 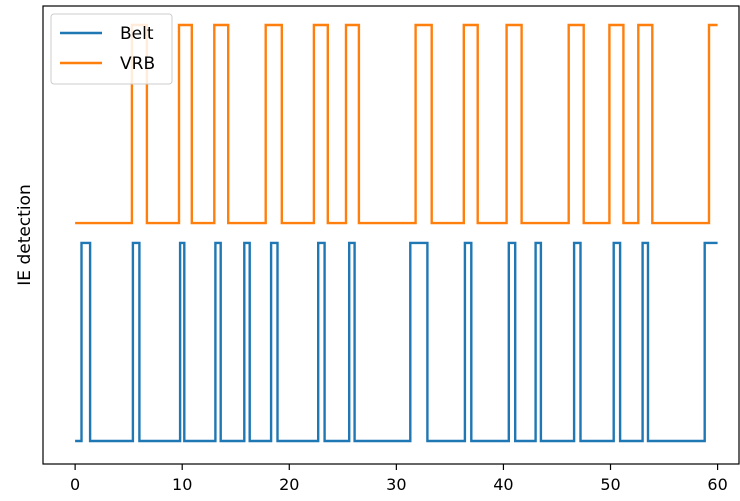 What do you see at coordinates (137, 64) in the screenshot?
I see `legend-label-vrb: VRB` at bounding box center [137, 64].